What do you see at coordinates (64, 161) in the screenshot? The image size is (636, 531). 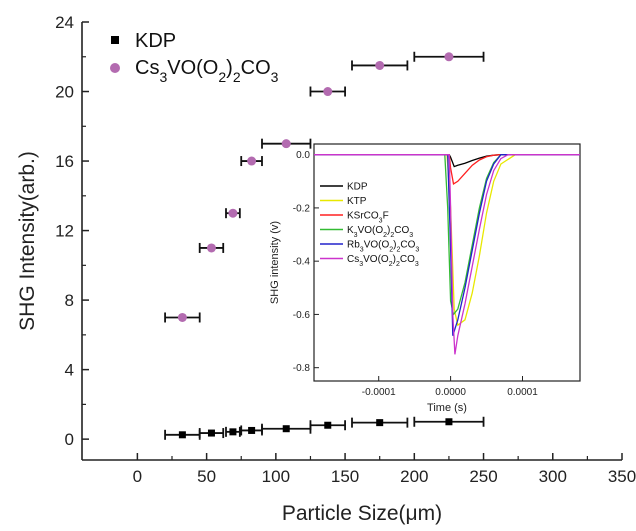 I see `y-tick-label: 16` at bounding box center [64, 161].